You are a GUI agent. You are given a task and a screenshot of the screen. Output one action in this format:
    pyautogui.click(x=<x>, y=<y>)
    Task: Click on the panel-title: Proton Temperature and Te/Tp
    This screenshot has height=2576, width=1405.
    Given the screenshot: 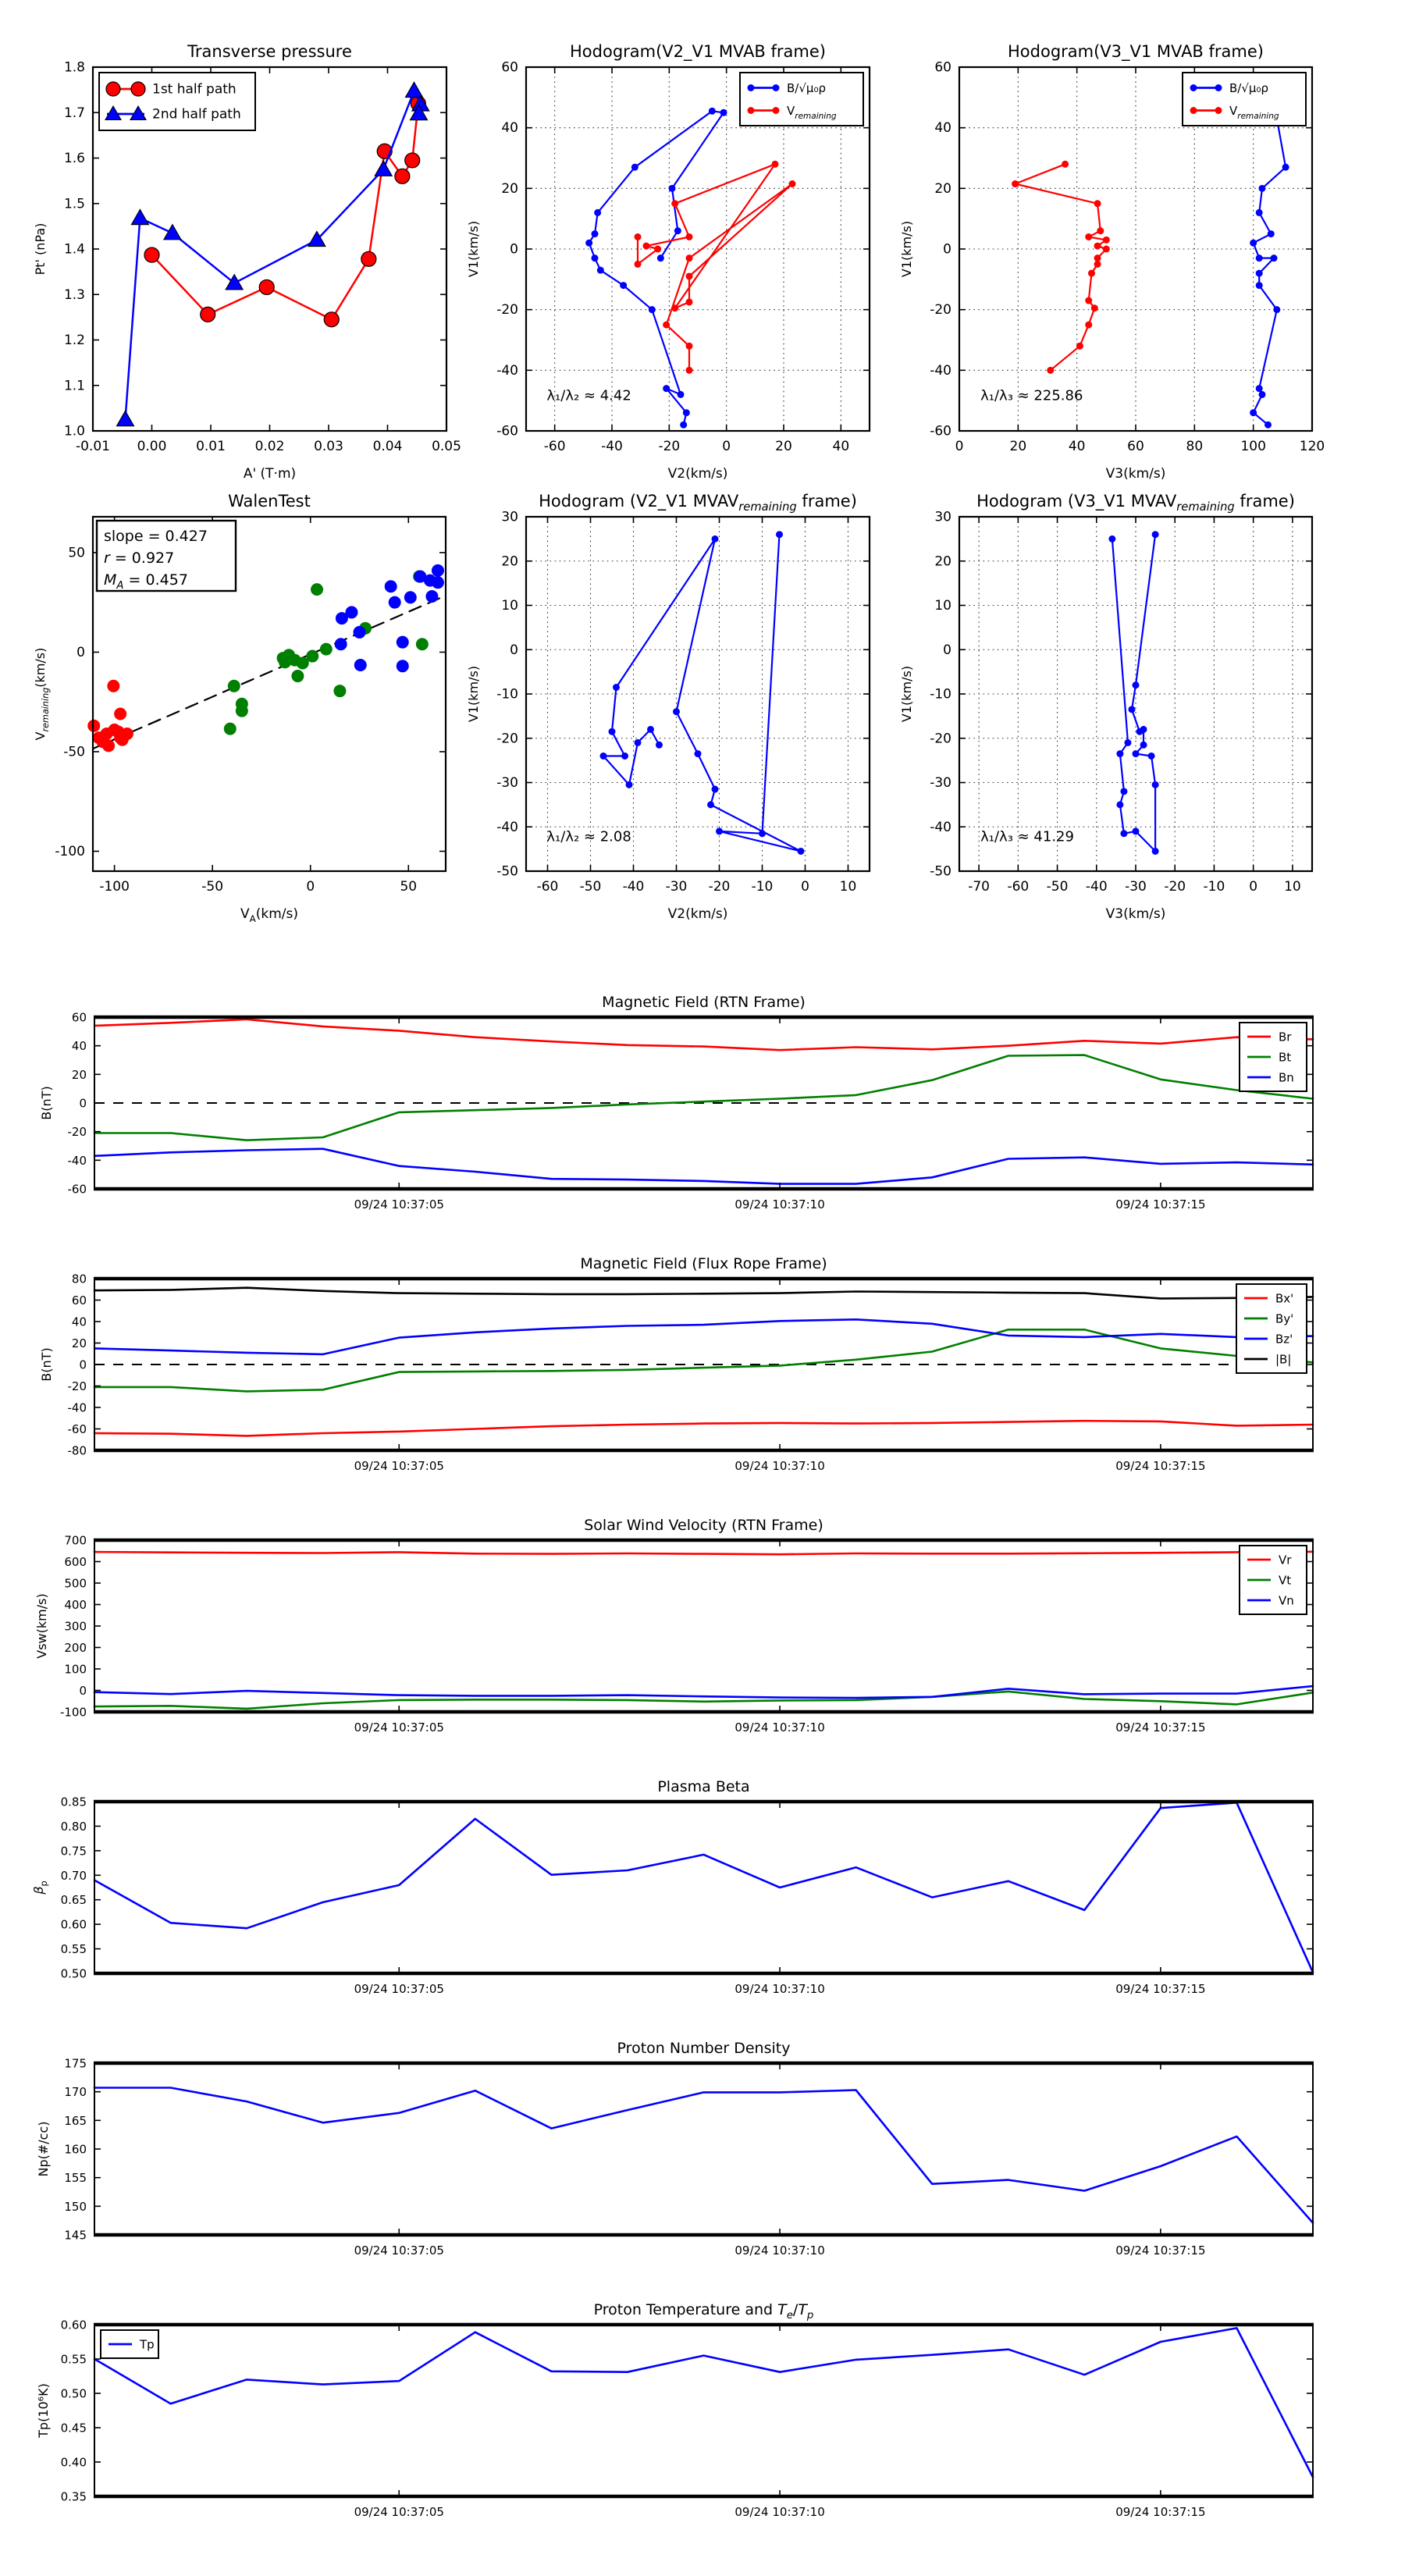 What is the action you would take?
    pyautogui.click(x=704, y=2311)
    